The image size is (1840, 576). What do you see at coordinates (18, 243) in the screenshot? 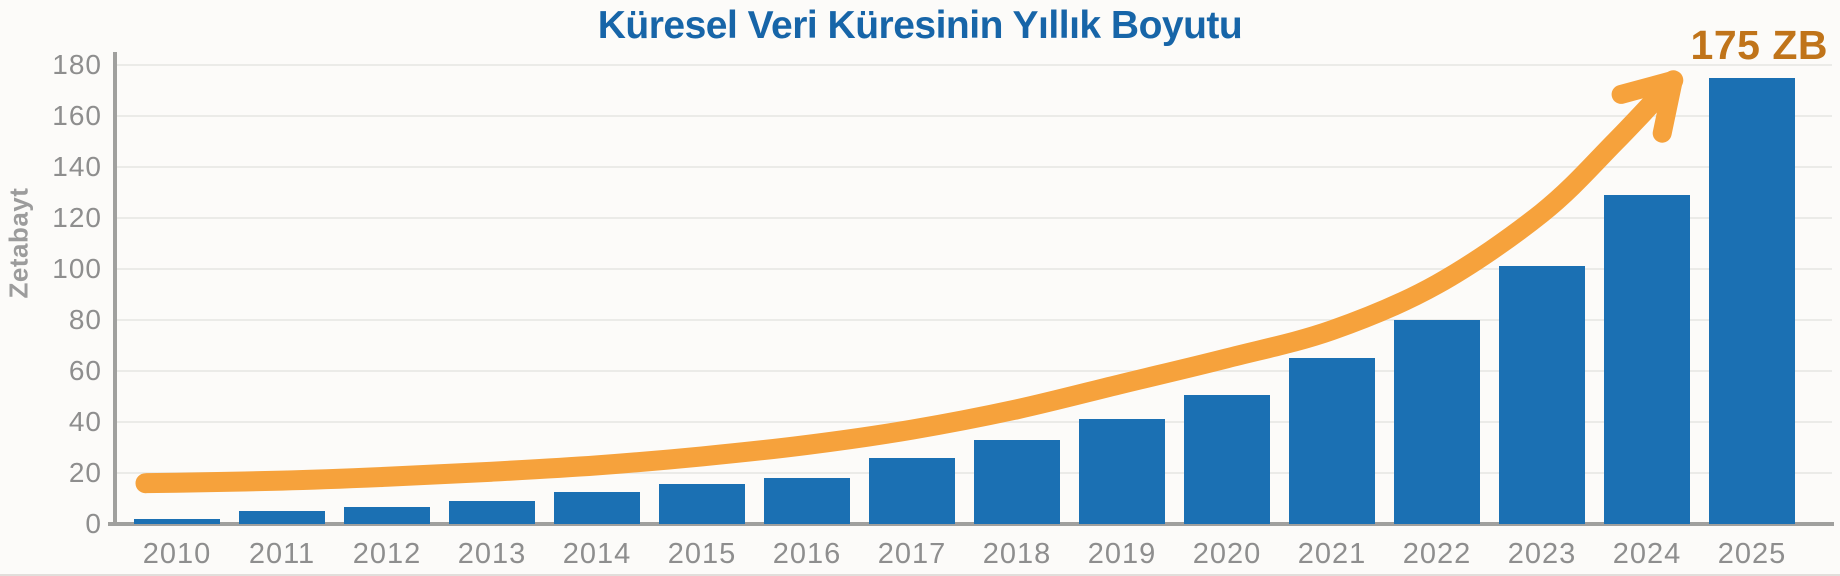
I see `y-axis-label: Zetabayt` at bounding box center [18, 243].